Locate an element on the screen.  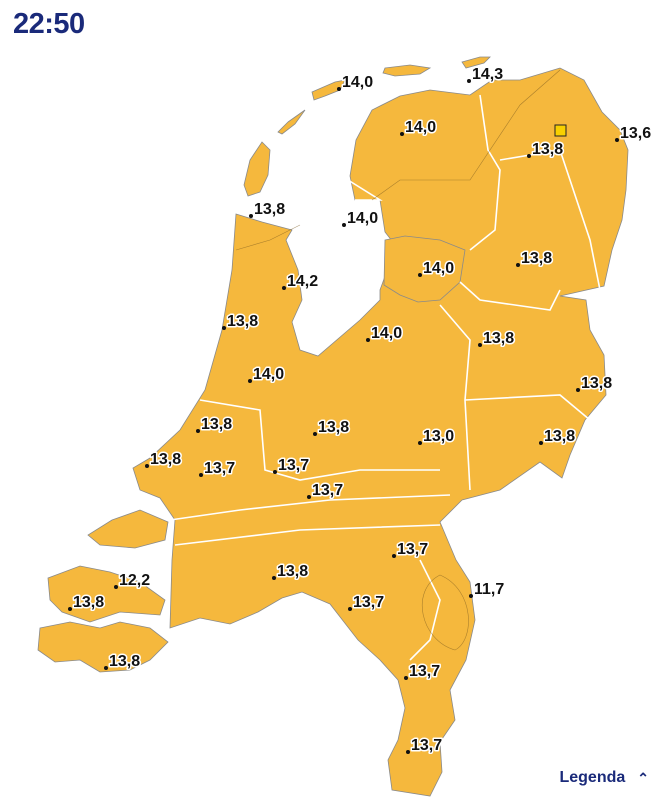
temperature-value: 12,2 is located at coordinates (134, 580).